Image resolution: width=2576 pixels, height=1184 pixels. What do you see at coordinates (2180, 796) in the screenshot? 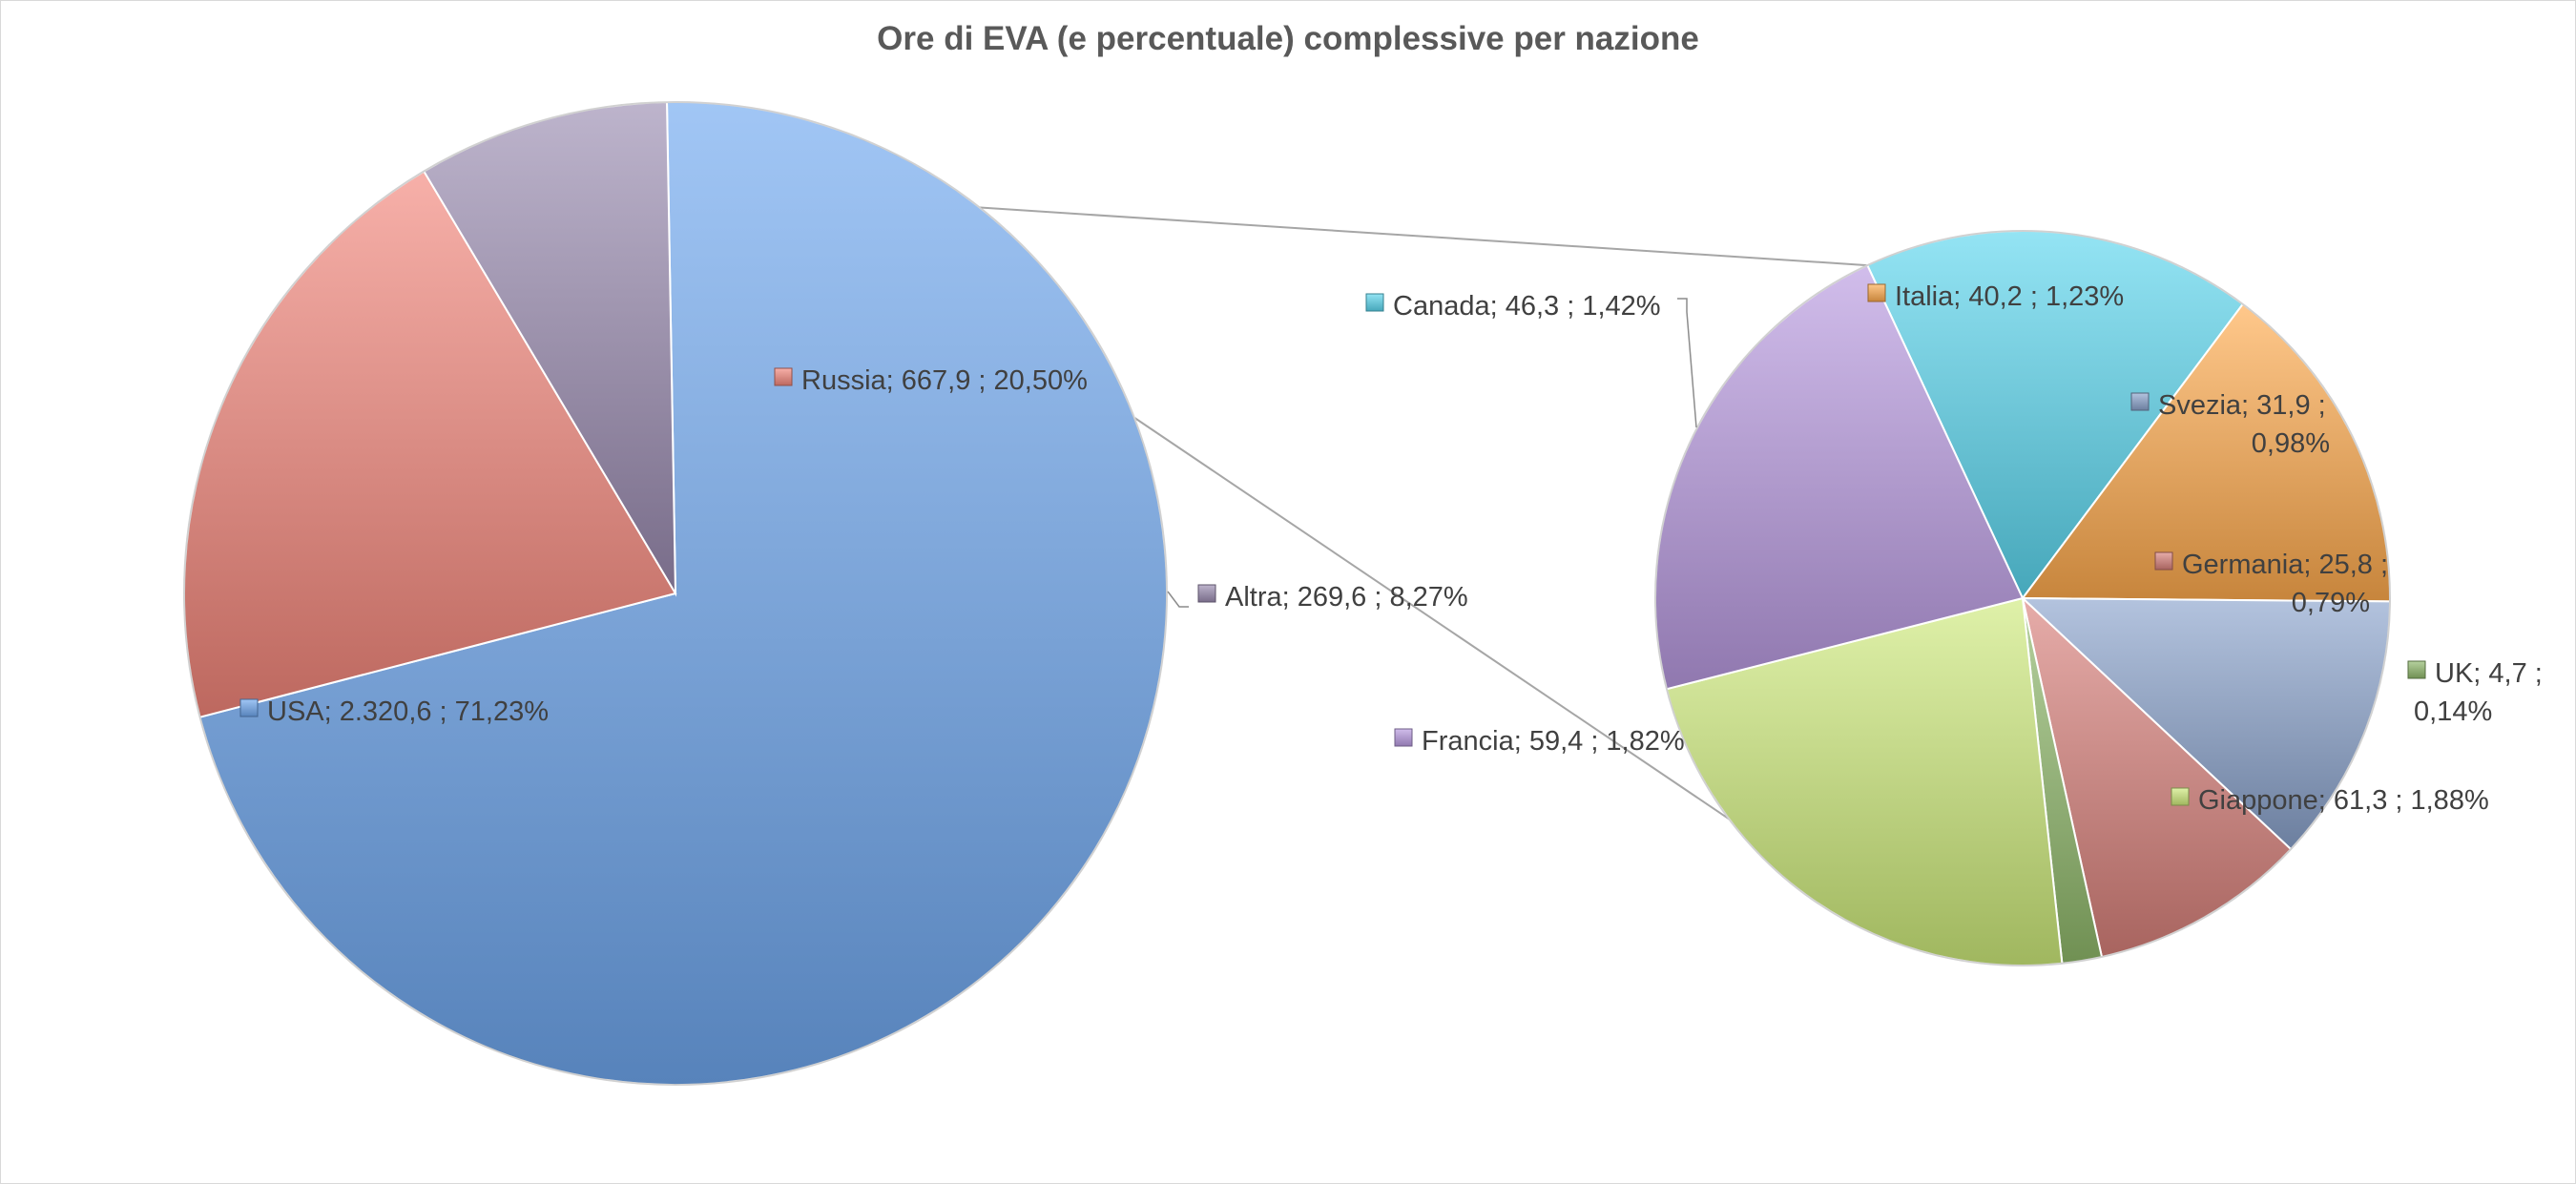
I see `secondary-legend-key-giappone` at bounding box center [2180, 796].